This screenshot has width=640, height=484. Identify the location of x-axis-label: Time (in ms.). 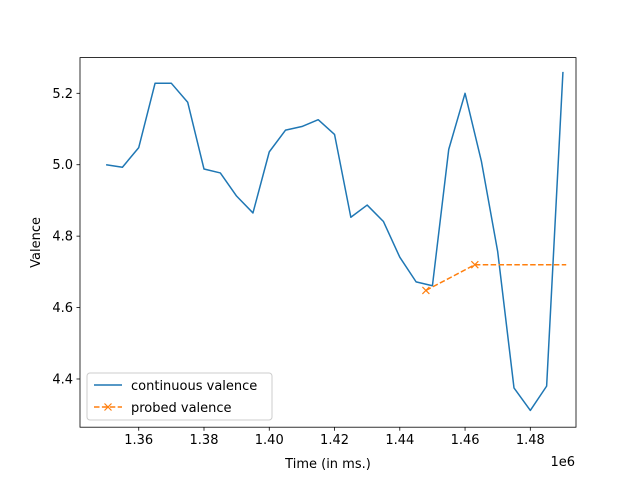
(327, 464).